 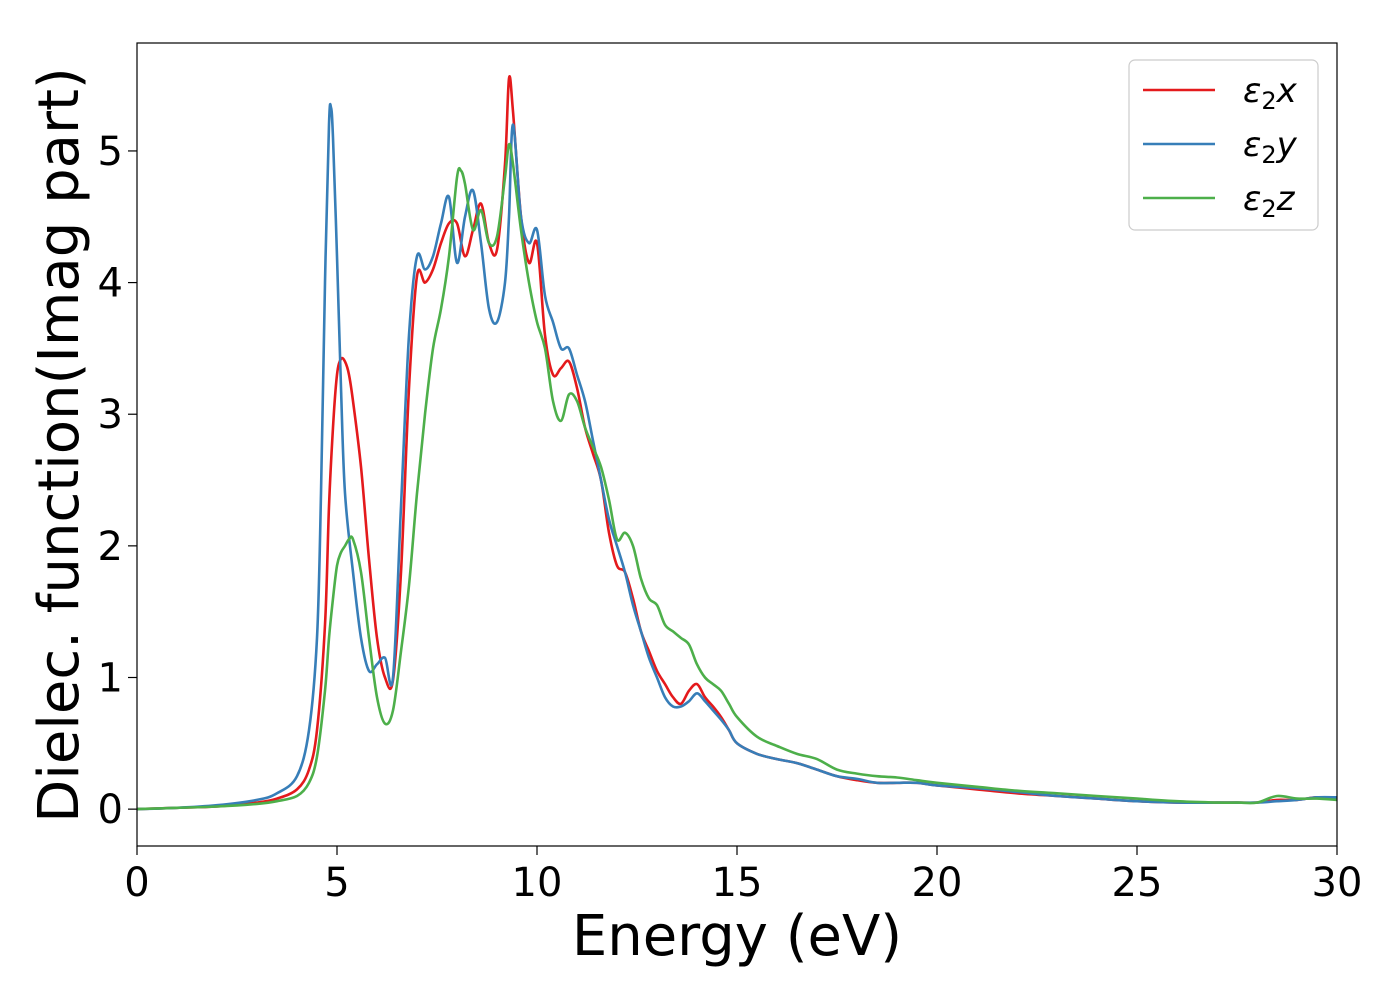 I want to click on x-tick-label: 15, so click(x=737, y=883).